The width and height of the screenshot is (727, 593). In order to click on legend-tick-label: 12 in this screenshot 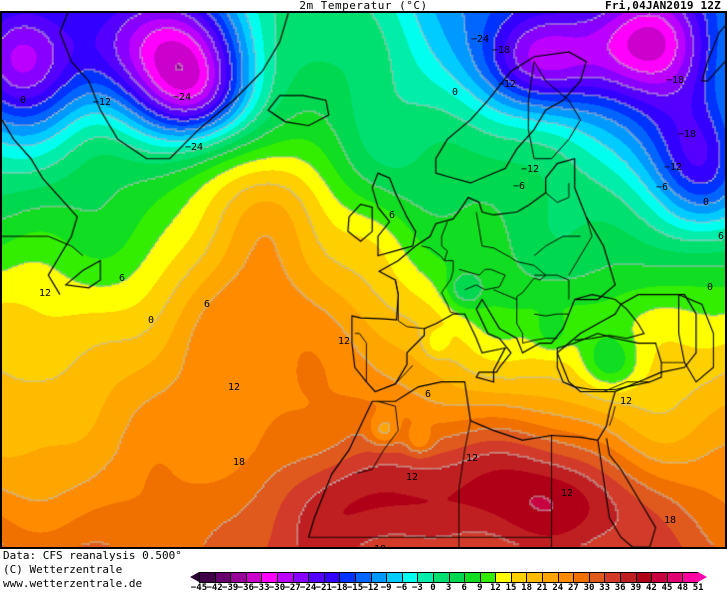, I will do `click(495, 588)`.